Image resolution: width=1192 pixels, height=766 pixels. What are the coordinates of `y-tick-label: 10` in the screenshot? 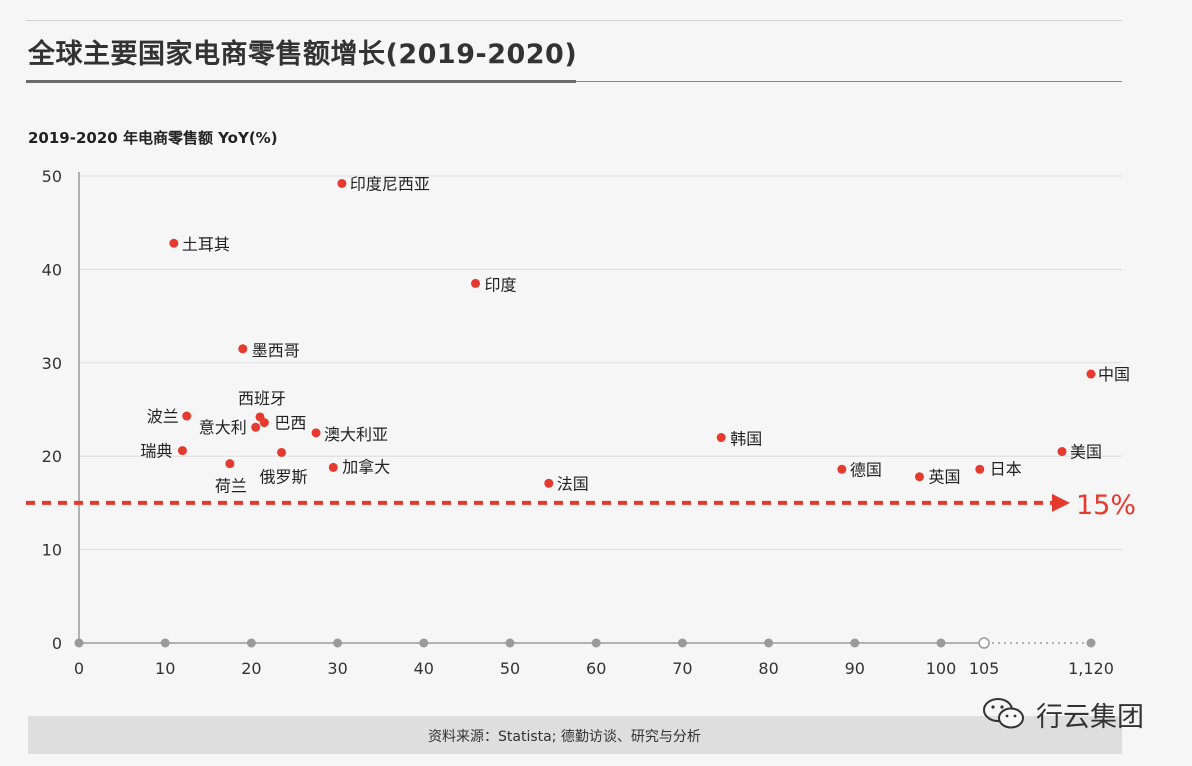 It's located at (52, 550).